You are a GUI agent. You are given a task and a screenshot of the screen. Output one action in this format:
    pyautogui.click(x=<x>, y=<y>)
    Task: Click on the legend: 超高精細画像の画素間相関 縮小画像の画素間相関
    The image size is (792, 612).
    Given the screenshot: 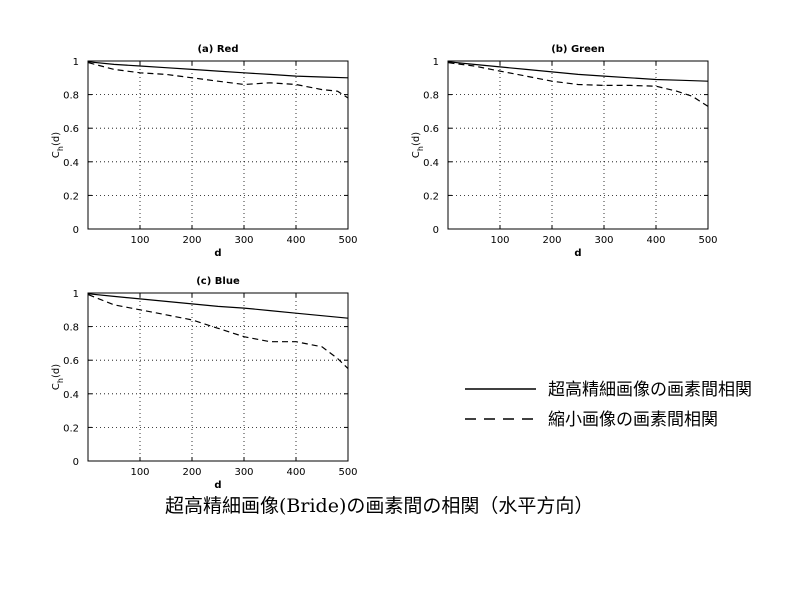 What is the action you would take?
    pyautogui.click(x=608, y=405)
    